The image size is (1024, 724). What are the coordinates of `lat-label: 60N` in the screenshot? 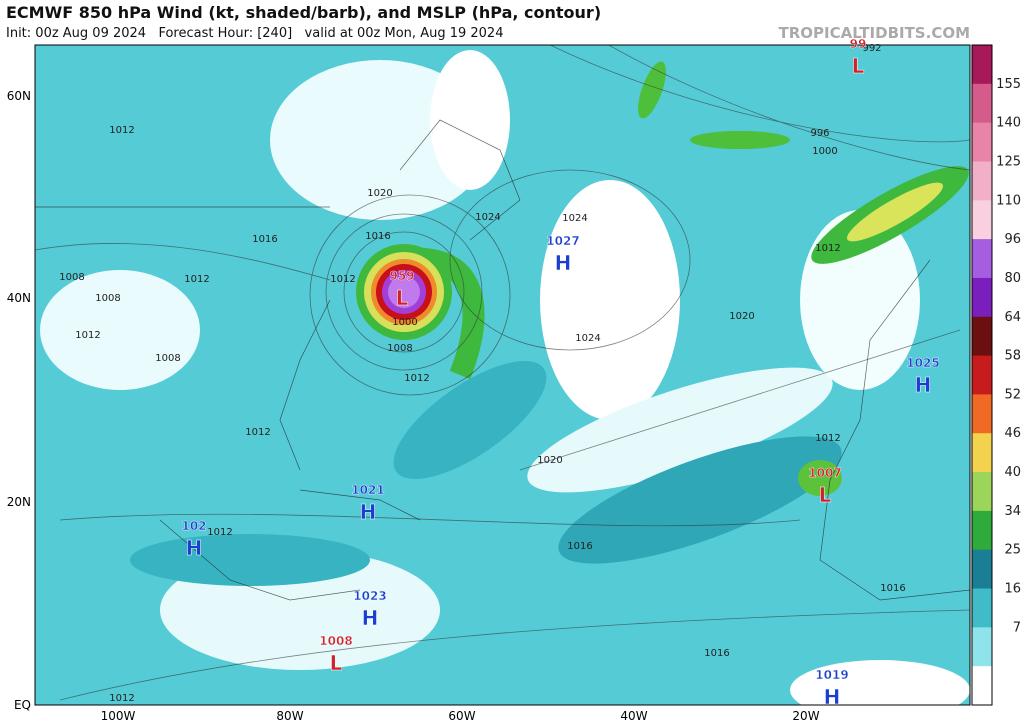 It's located at (19, 96).